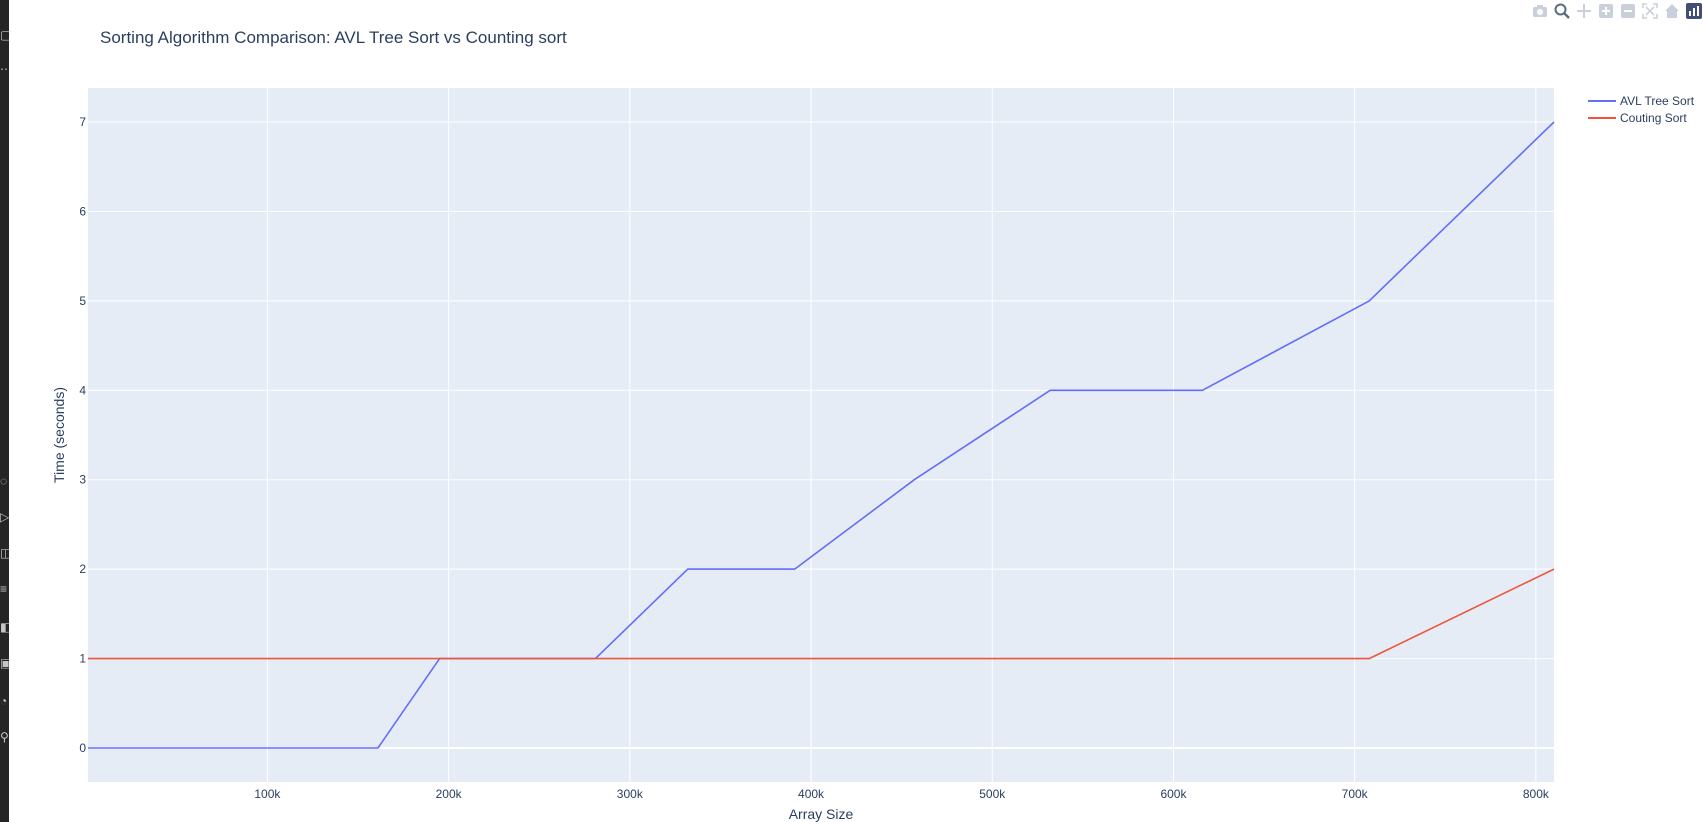  Describe the element at coordinates (59, 435) in the screenshot. I see `y-axis-title: Time (seconds)` at that location.